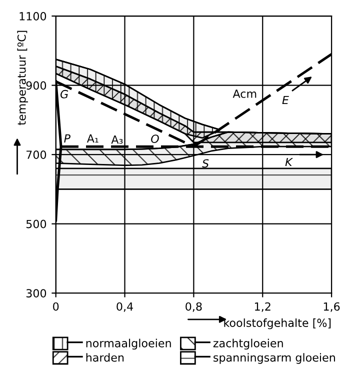  I want to click on legend-label: zachtgloeien, so click(248, 344).